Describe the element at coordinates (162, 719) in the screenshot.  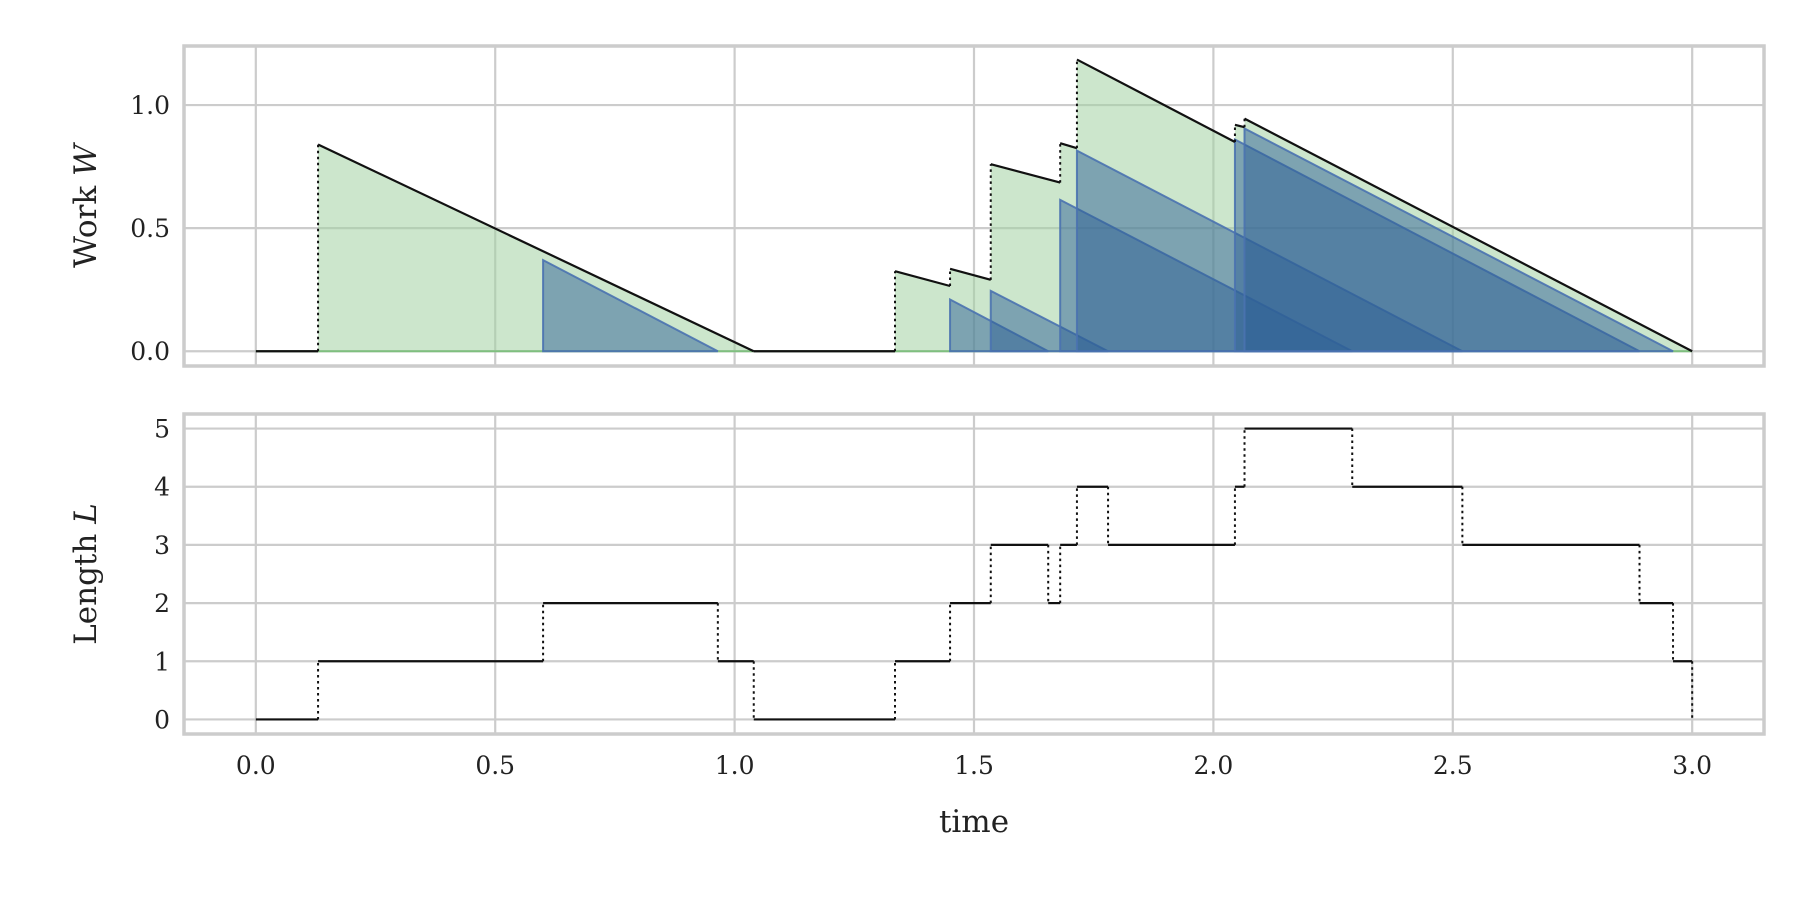
I see `length-ytick-label: 0` at that location.